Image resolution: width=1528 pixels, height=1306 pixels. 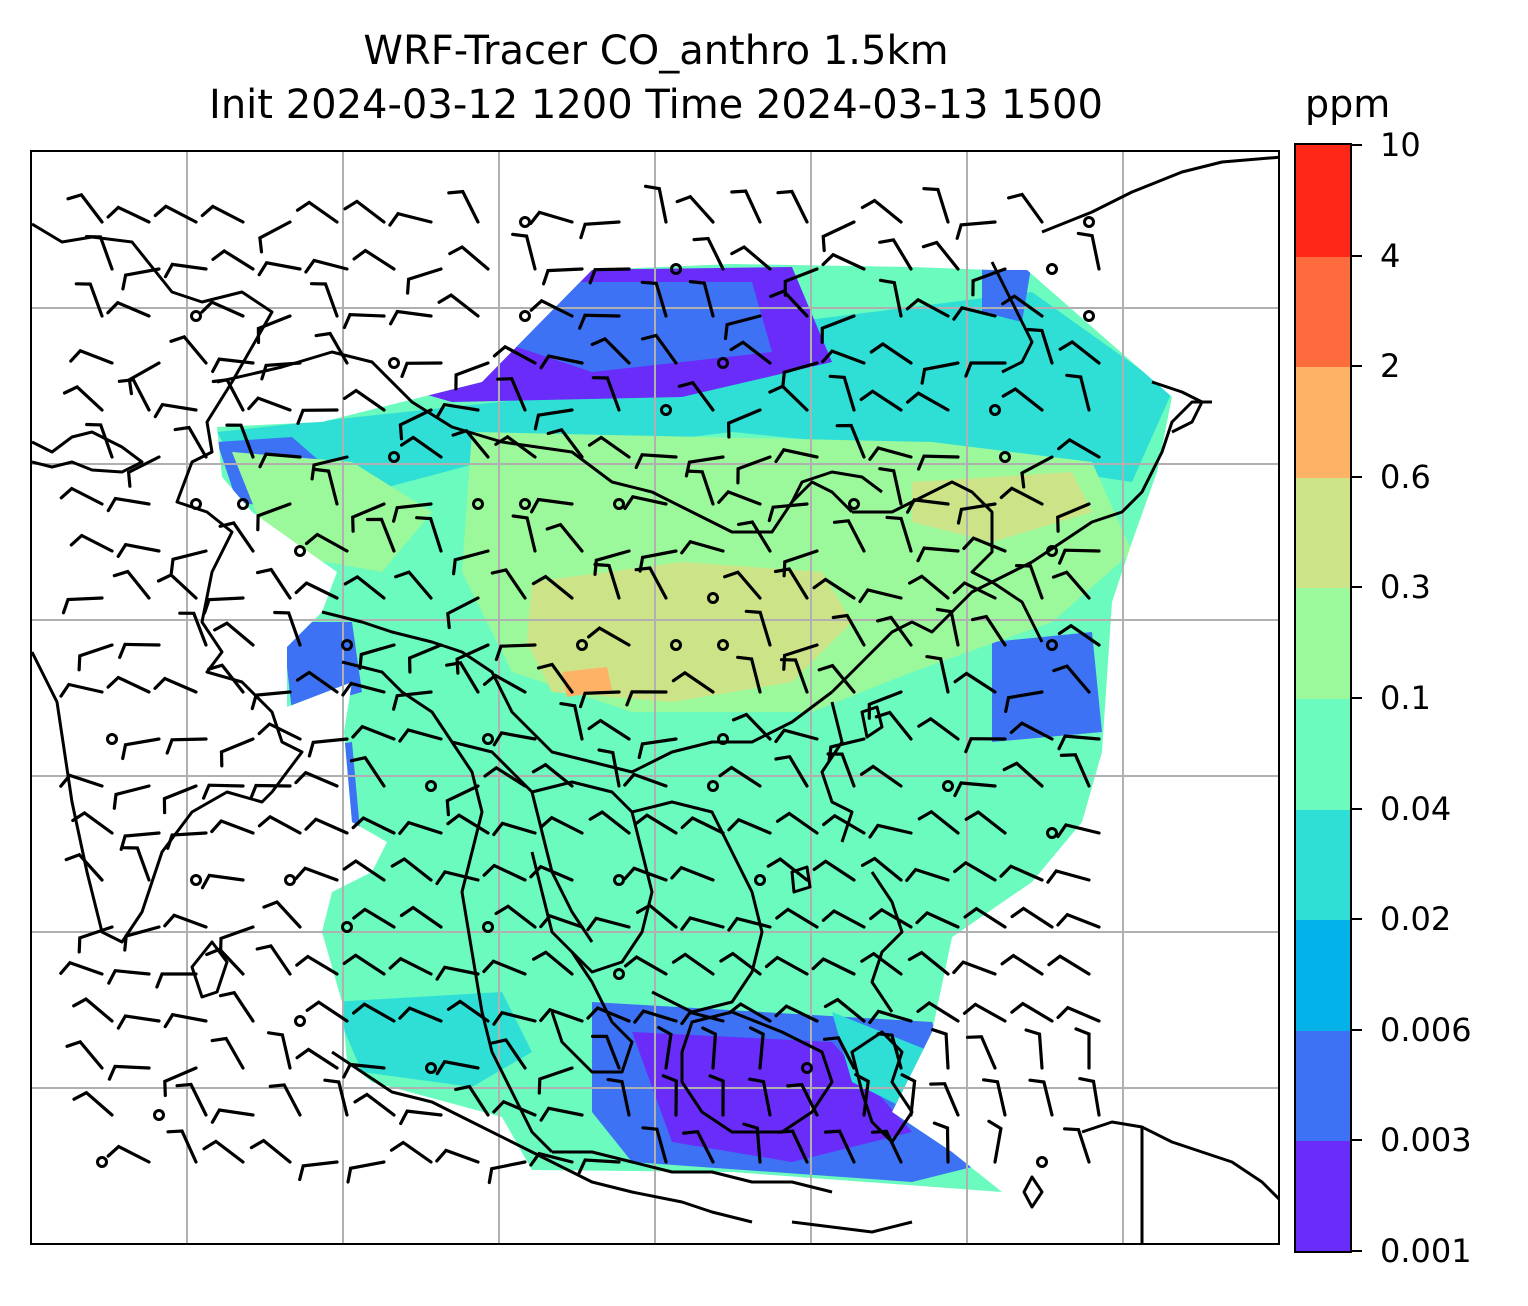 I want to click on colorbar-units-label: ppm, so click(x=1348, y=104).